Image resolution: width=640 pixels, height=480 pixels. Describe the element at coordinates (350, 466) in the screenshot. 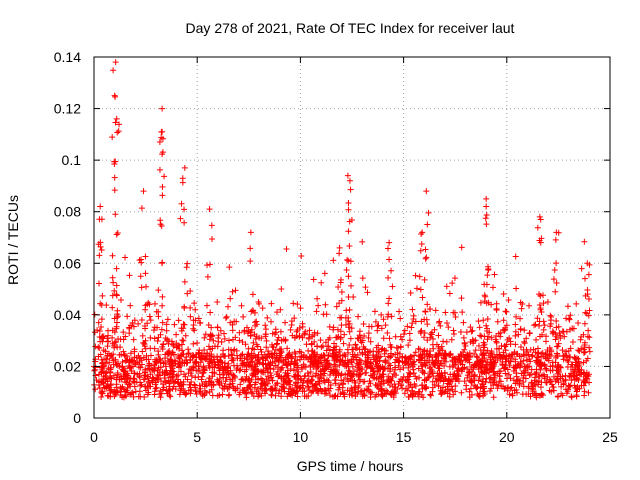

I see `x-axis-title: GPS time / hours` at that location.